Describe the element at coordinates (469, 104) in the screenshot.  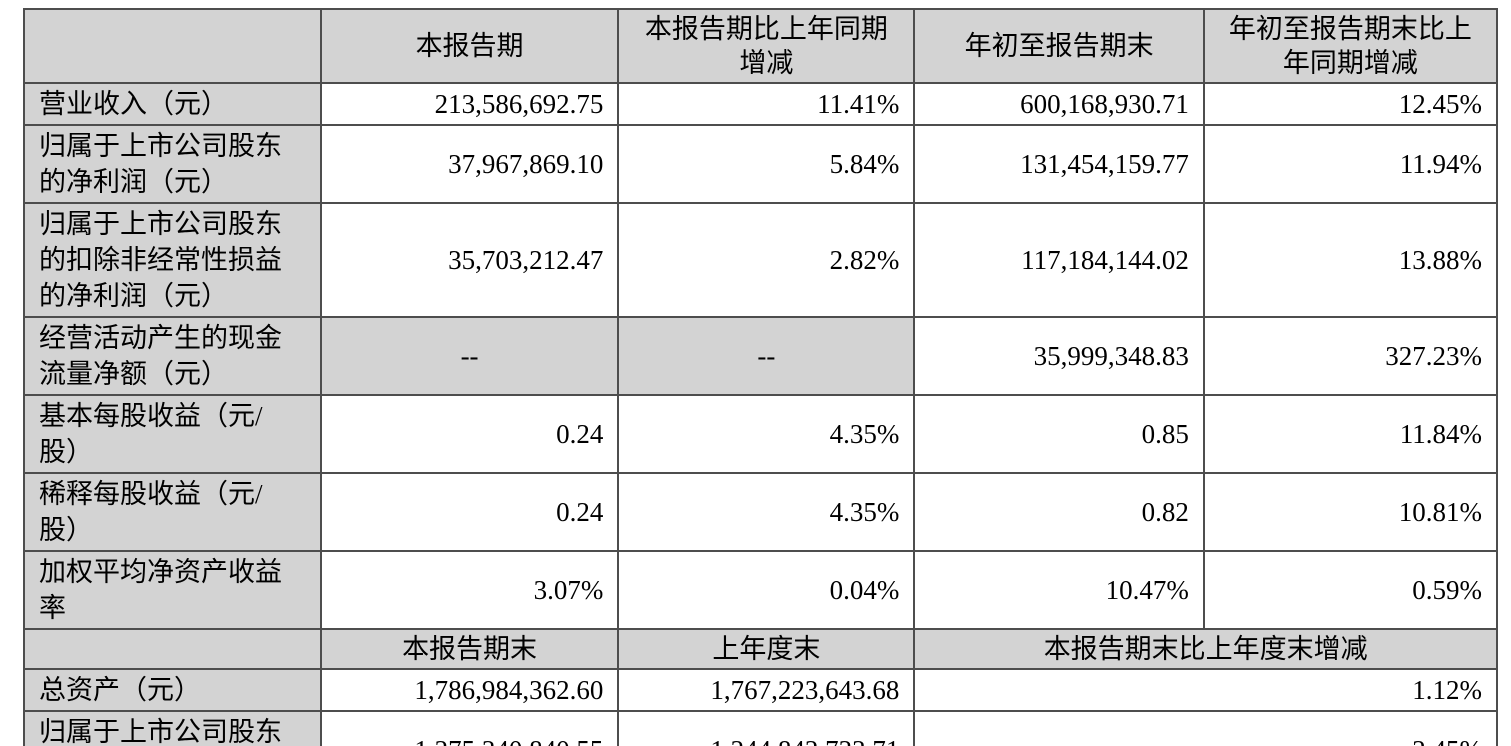
I see `value-cell: 213,586,692.75` at that location.